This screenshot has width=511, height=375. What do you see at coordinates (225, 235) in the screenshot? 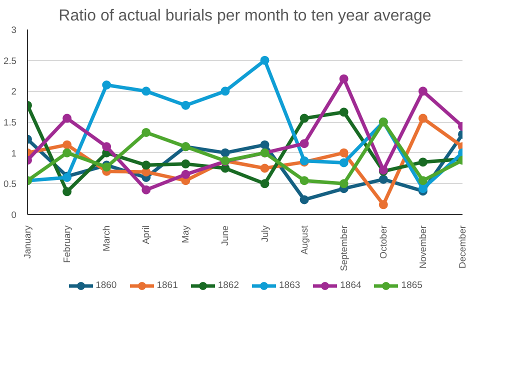
I see `x-tick-label: June` at bounding box center [225, 235].